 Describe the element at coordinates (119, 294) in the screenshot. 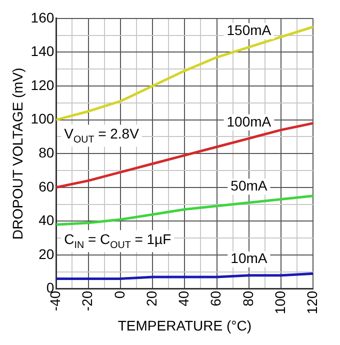

I see `x-tick-label: 0` at that location.